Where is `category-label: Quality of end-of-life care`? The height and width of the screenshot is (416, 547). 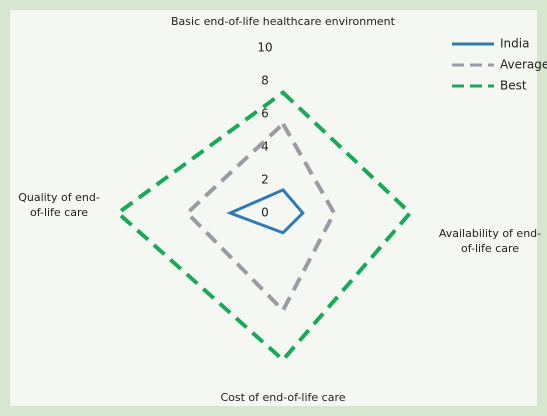
category-label: Quality of end-of-life care is located at coordinates (59, 205).